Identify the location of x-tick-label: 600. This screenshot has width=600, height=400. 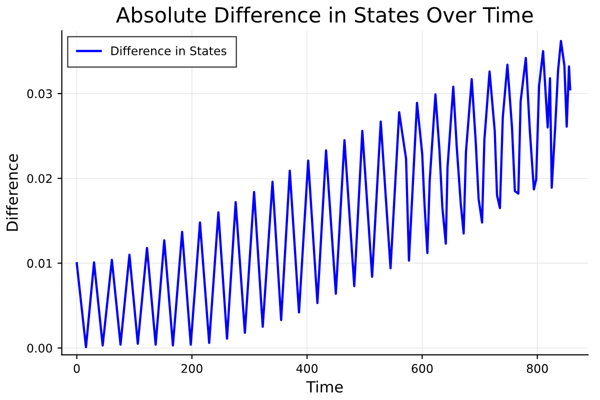
(422, 368).